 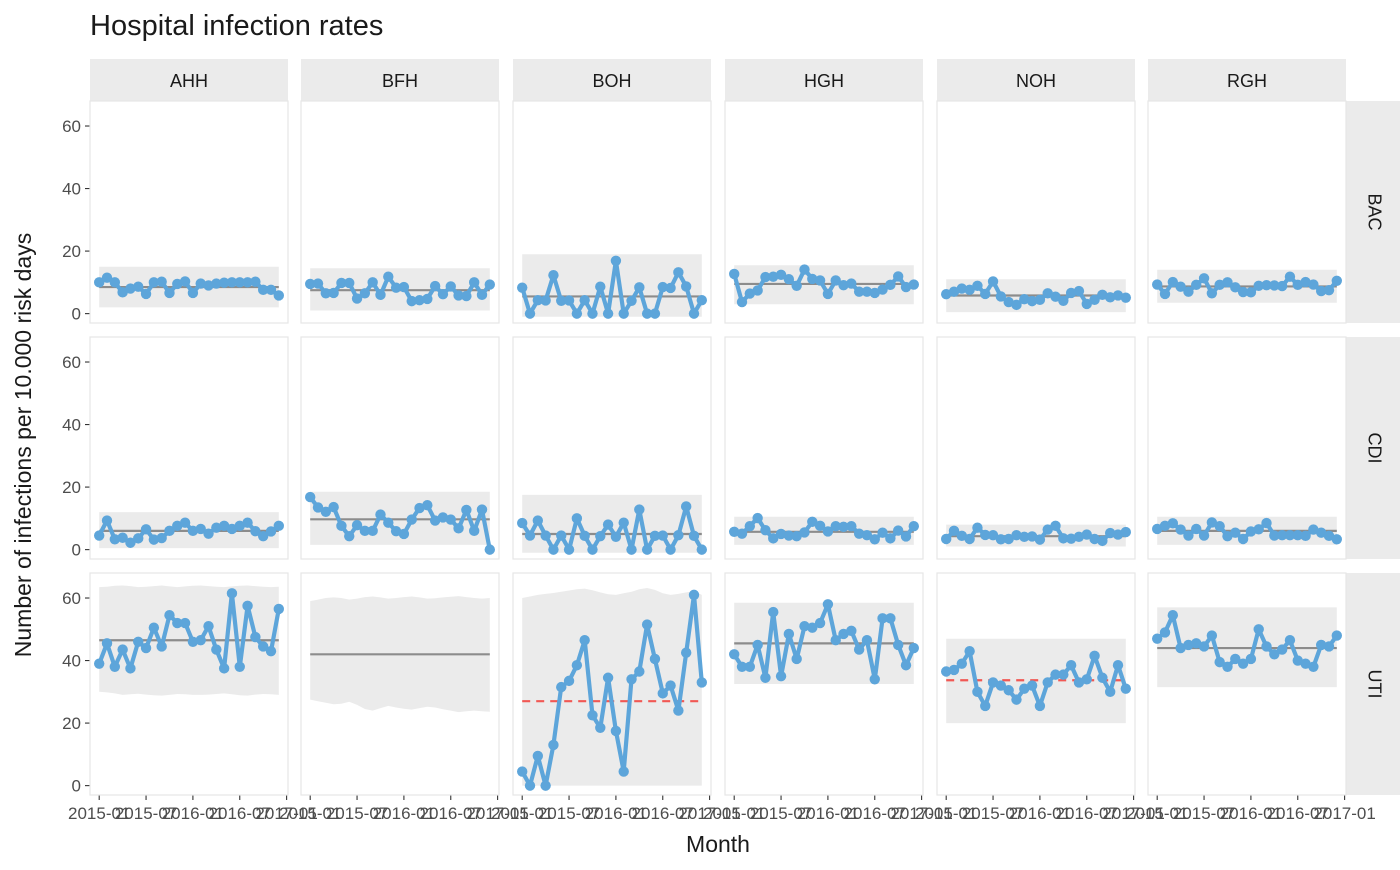 What do you see at coordinates (612, 687) in the screenshot?
I see `control-band-boh-uti` at bounding box center [612, 687].